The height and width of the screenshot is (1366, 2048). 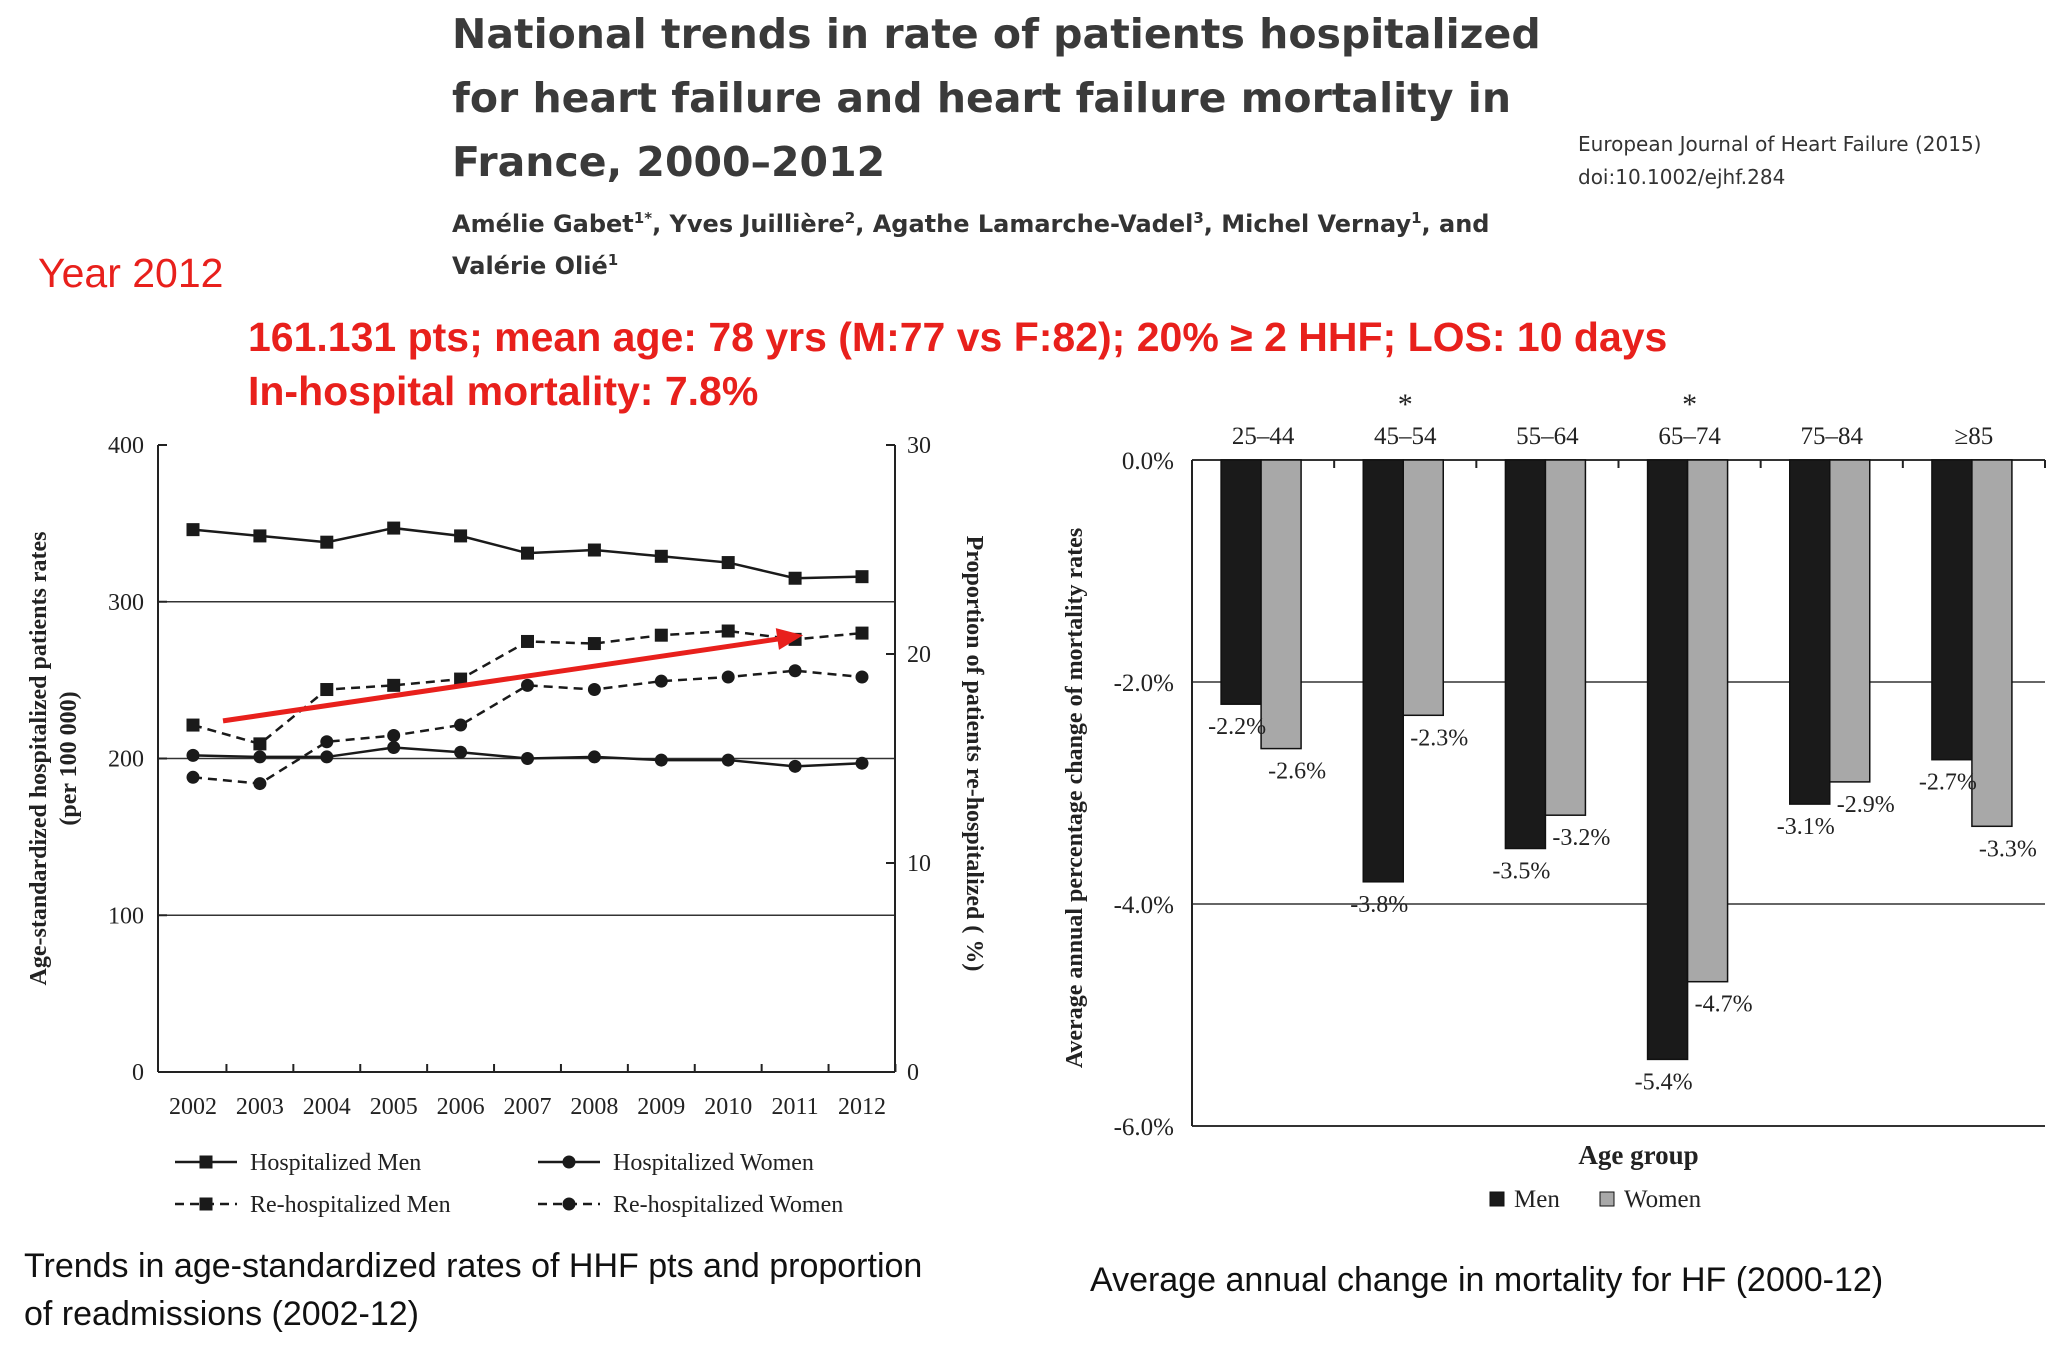 What do you see at coordinates (69, 758) in the screenshot?
I see `ylabel-line: (per 100 000)` at bounding box center [69, 758].